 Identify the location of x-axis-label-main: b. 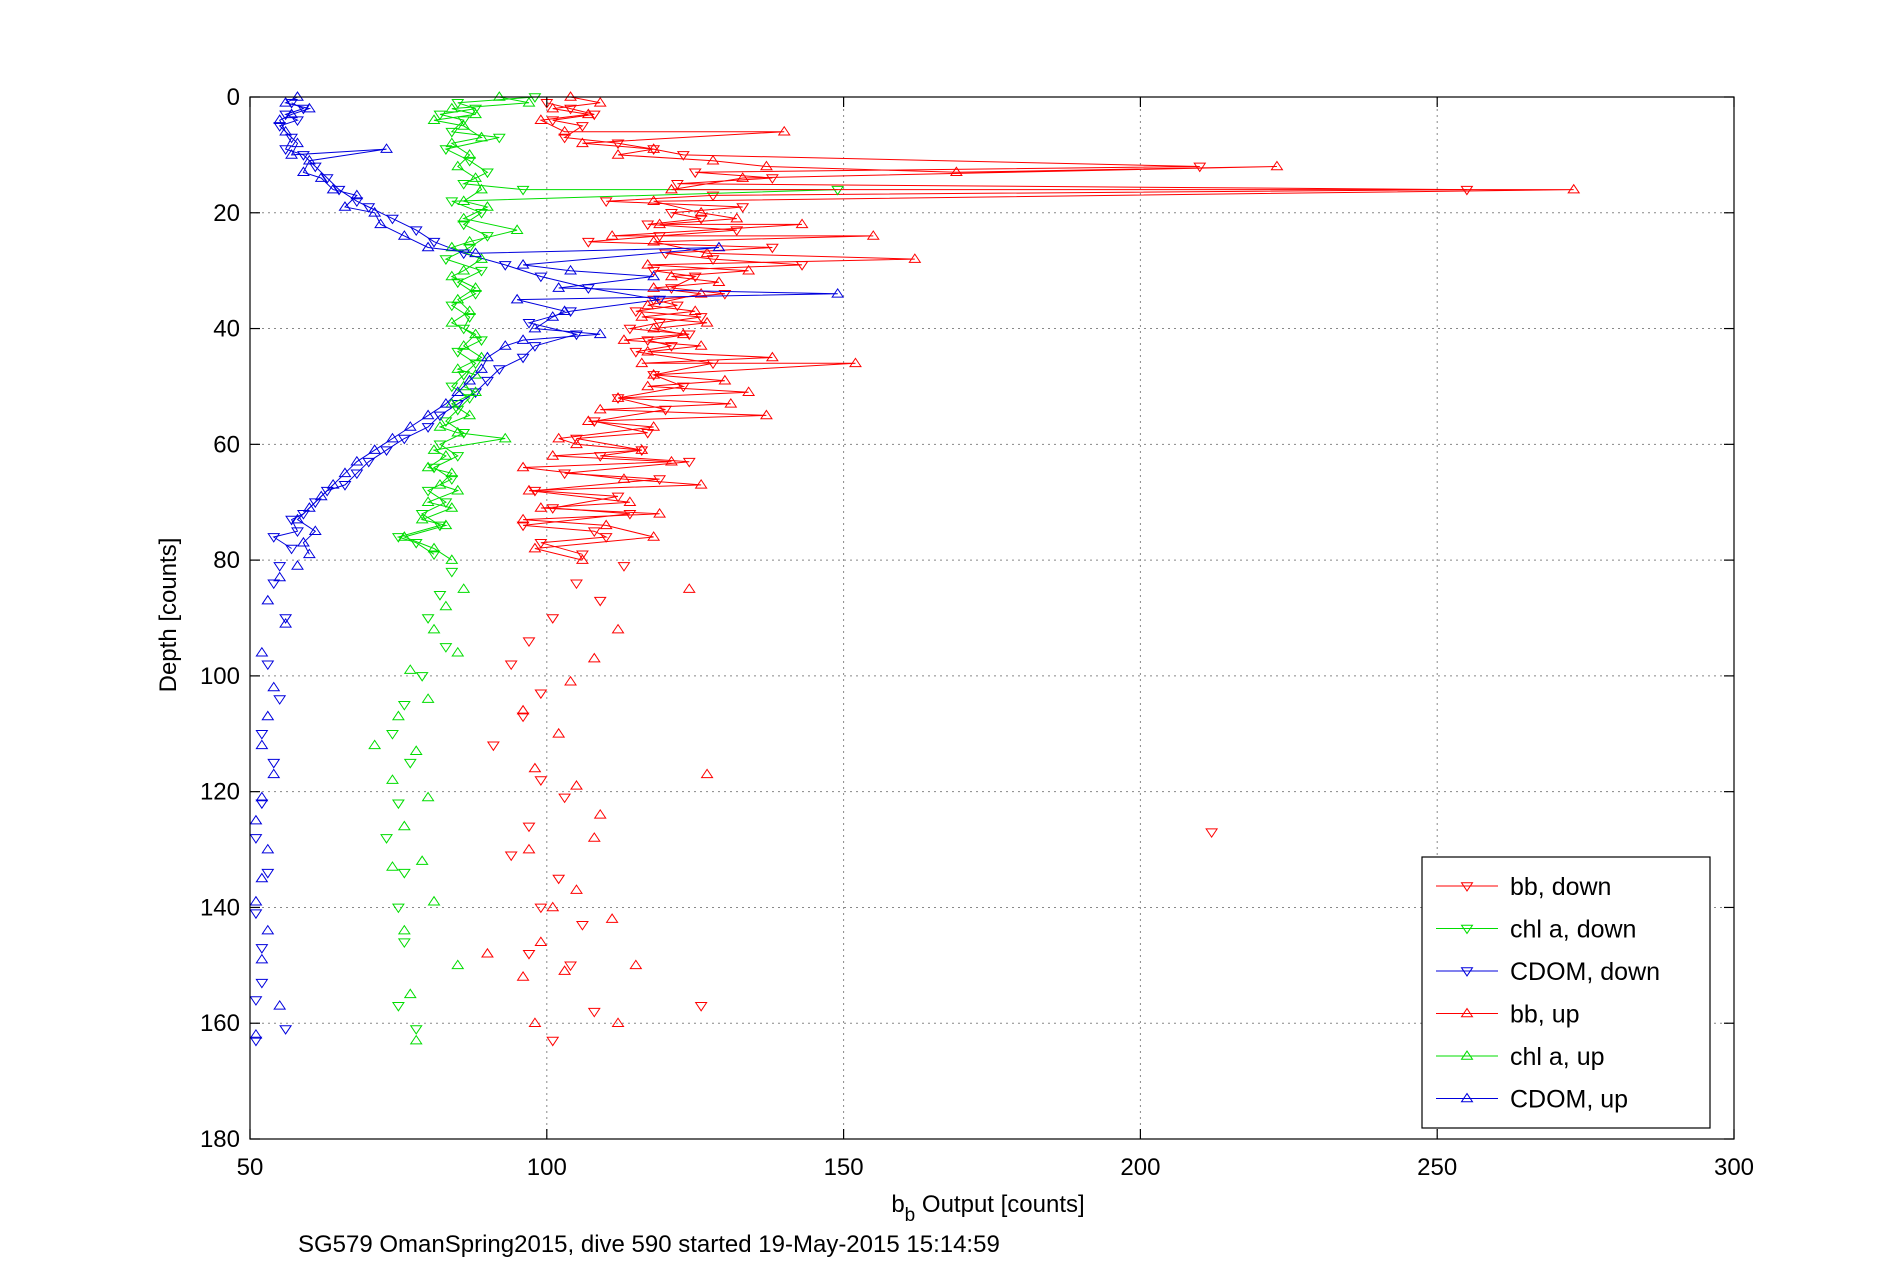
(897, 1204).